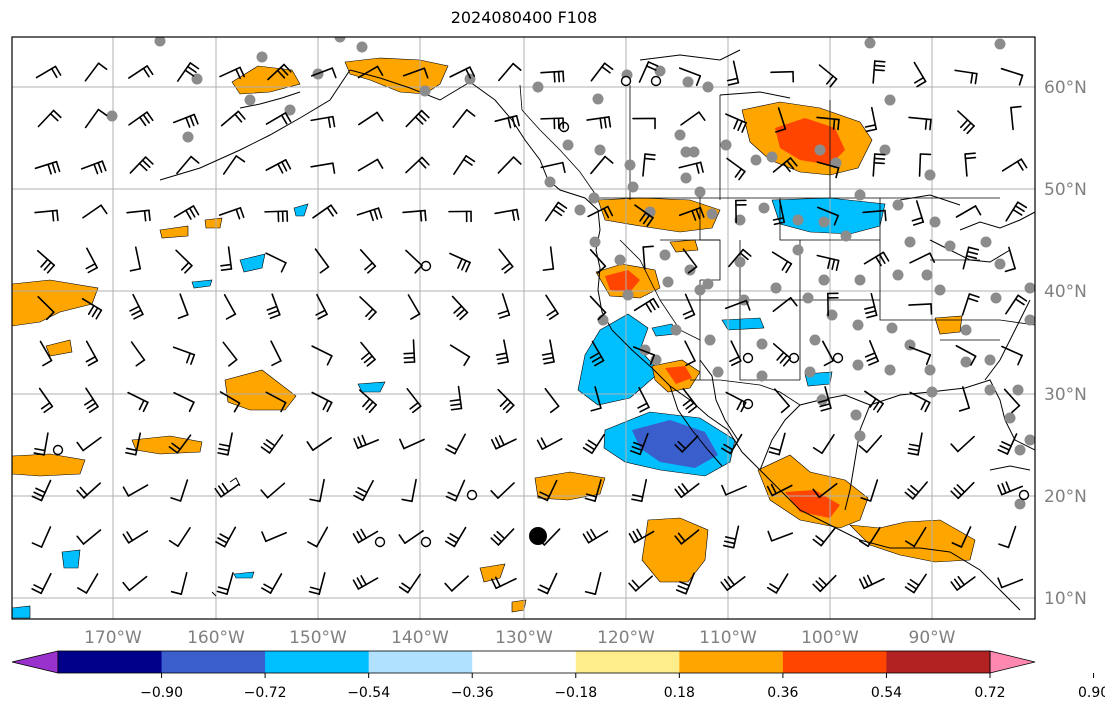 The image size is (1105, 712). Describe the element at coordinates (627, 662) in the screenshot. I see `colorbar-segment` at that location.